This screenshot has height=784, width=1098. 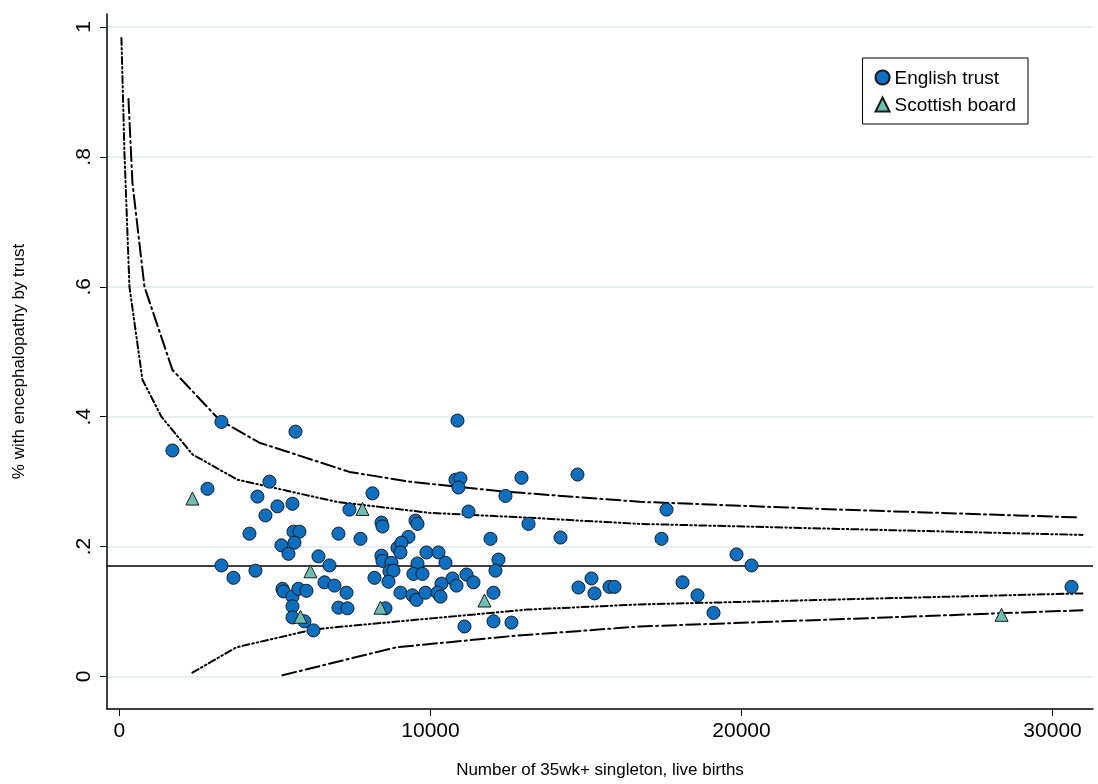 I want to click on legend-label: Scottish board, so click(x=955, y=104).